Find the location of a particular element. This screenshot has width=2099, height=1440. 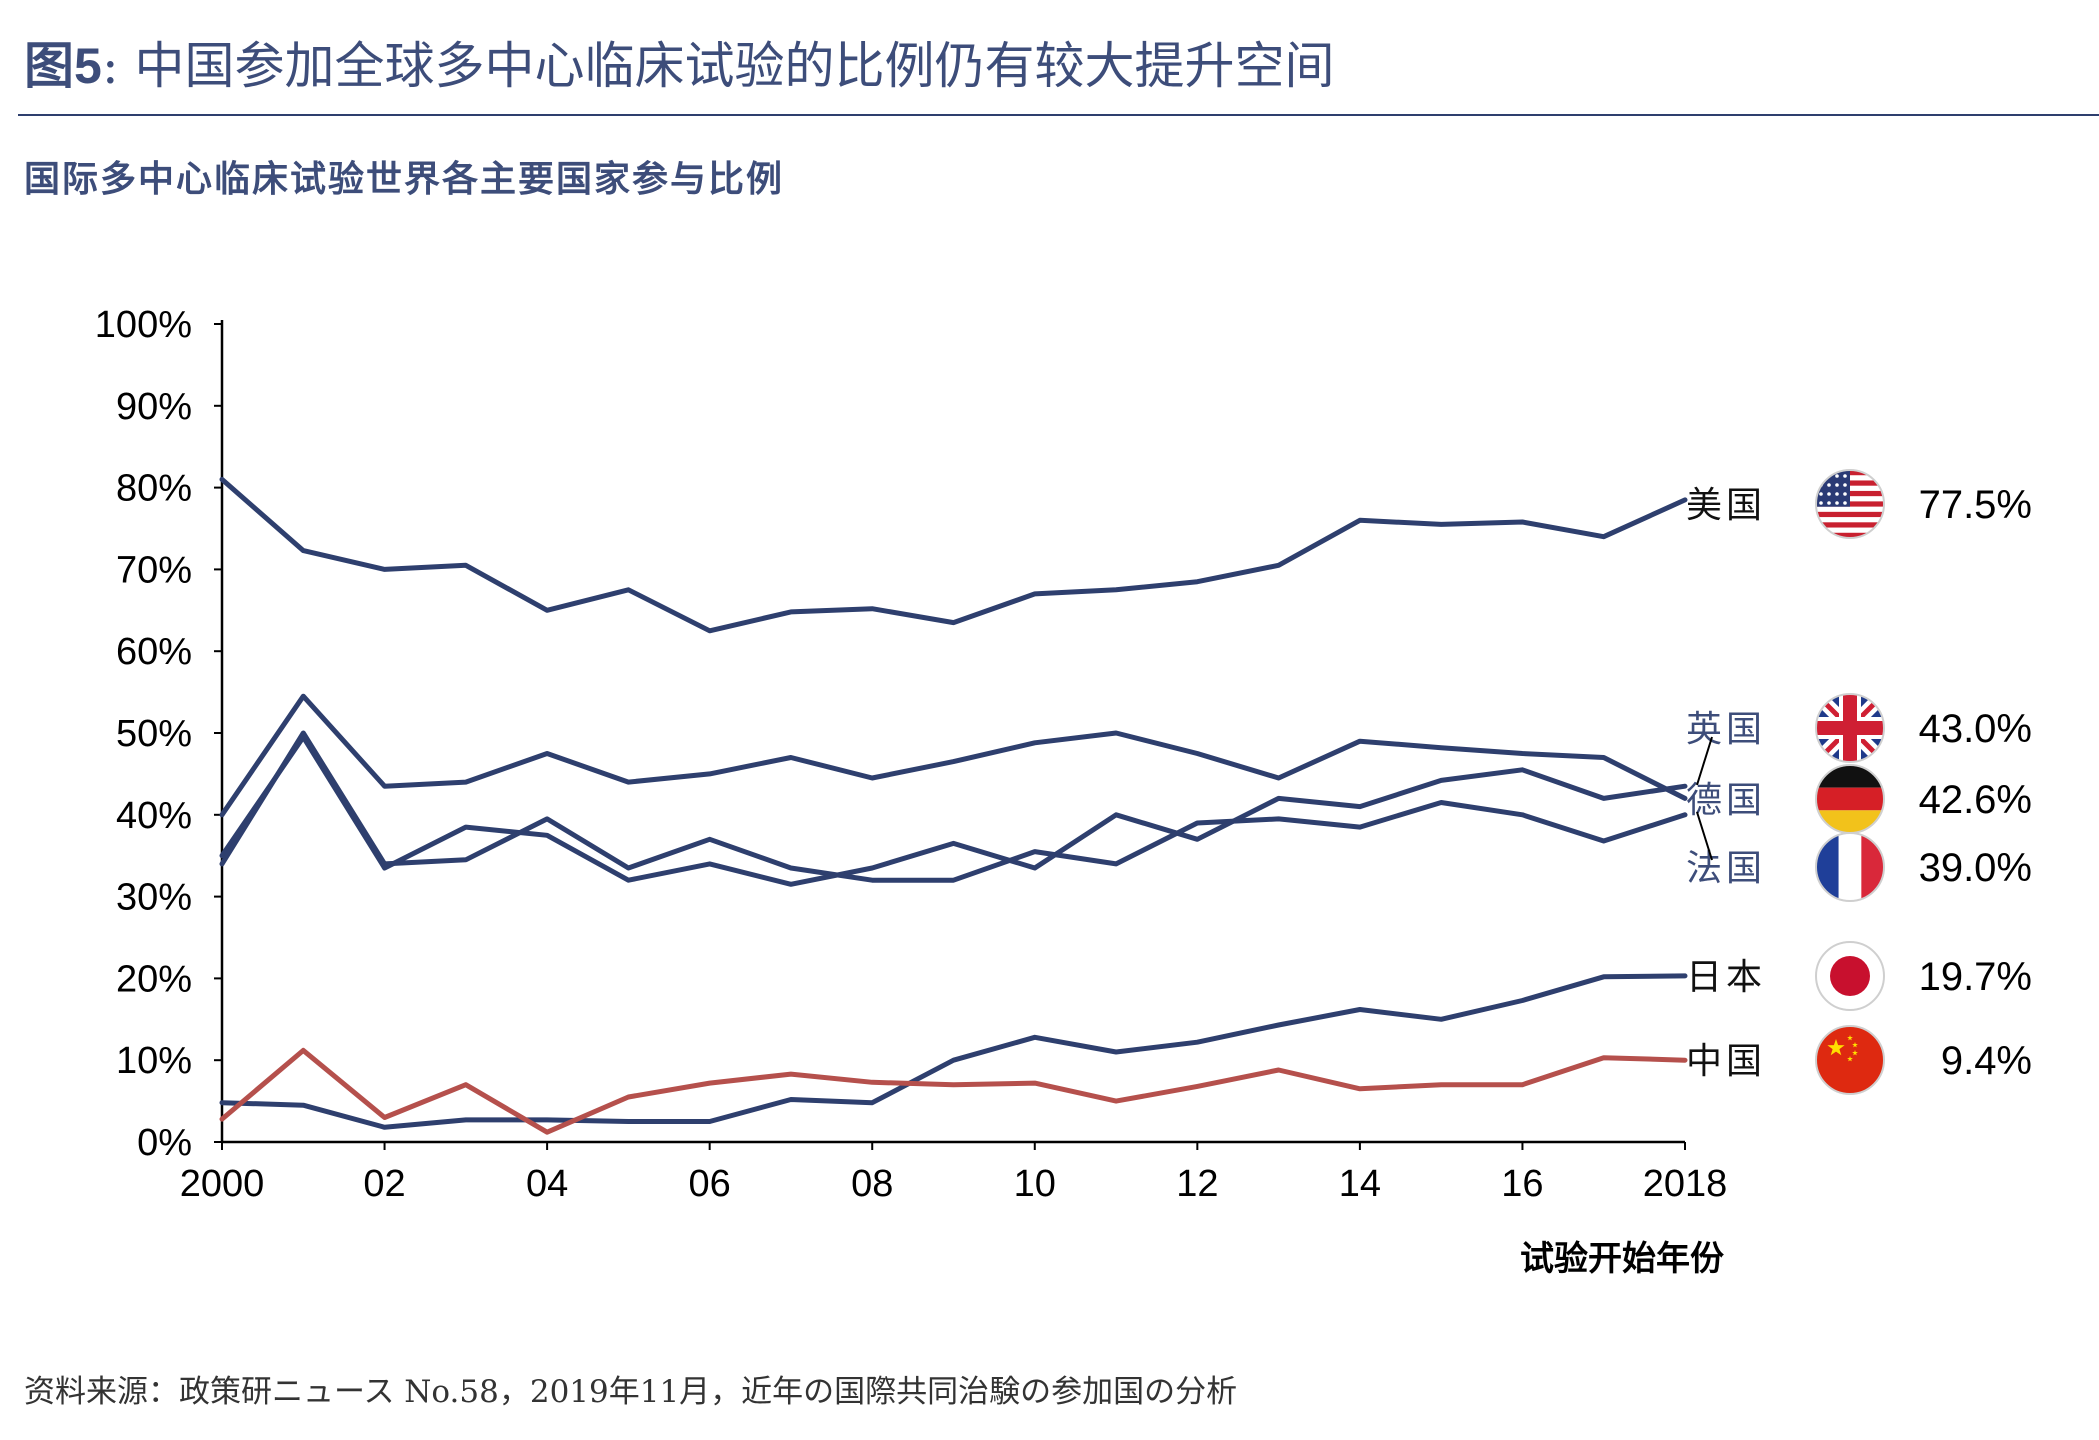

x-tick-label: 02 is located at coordinates (384, 1184).